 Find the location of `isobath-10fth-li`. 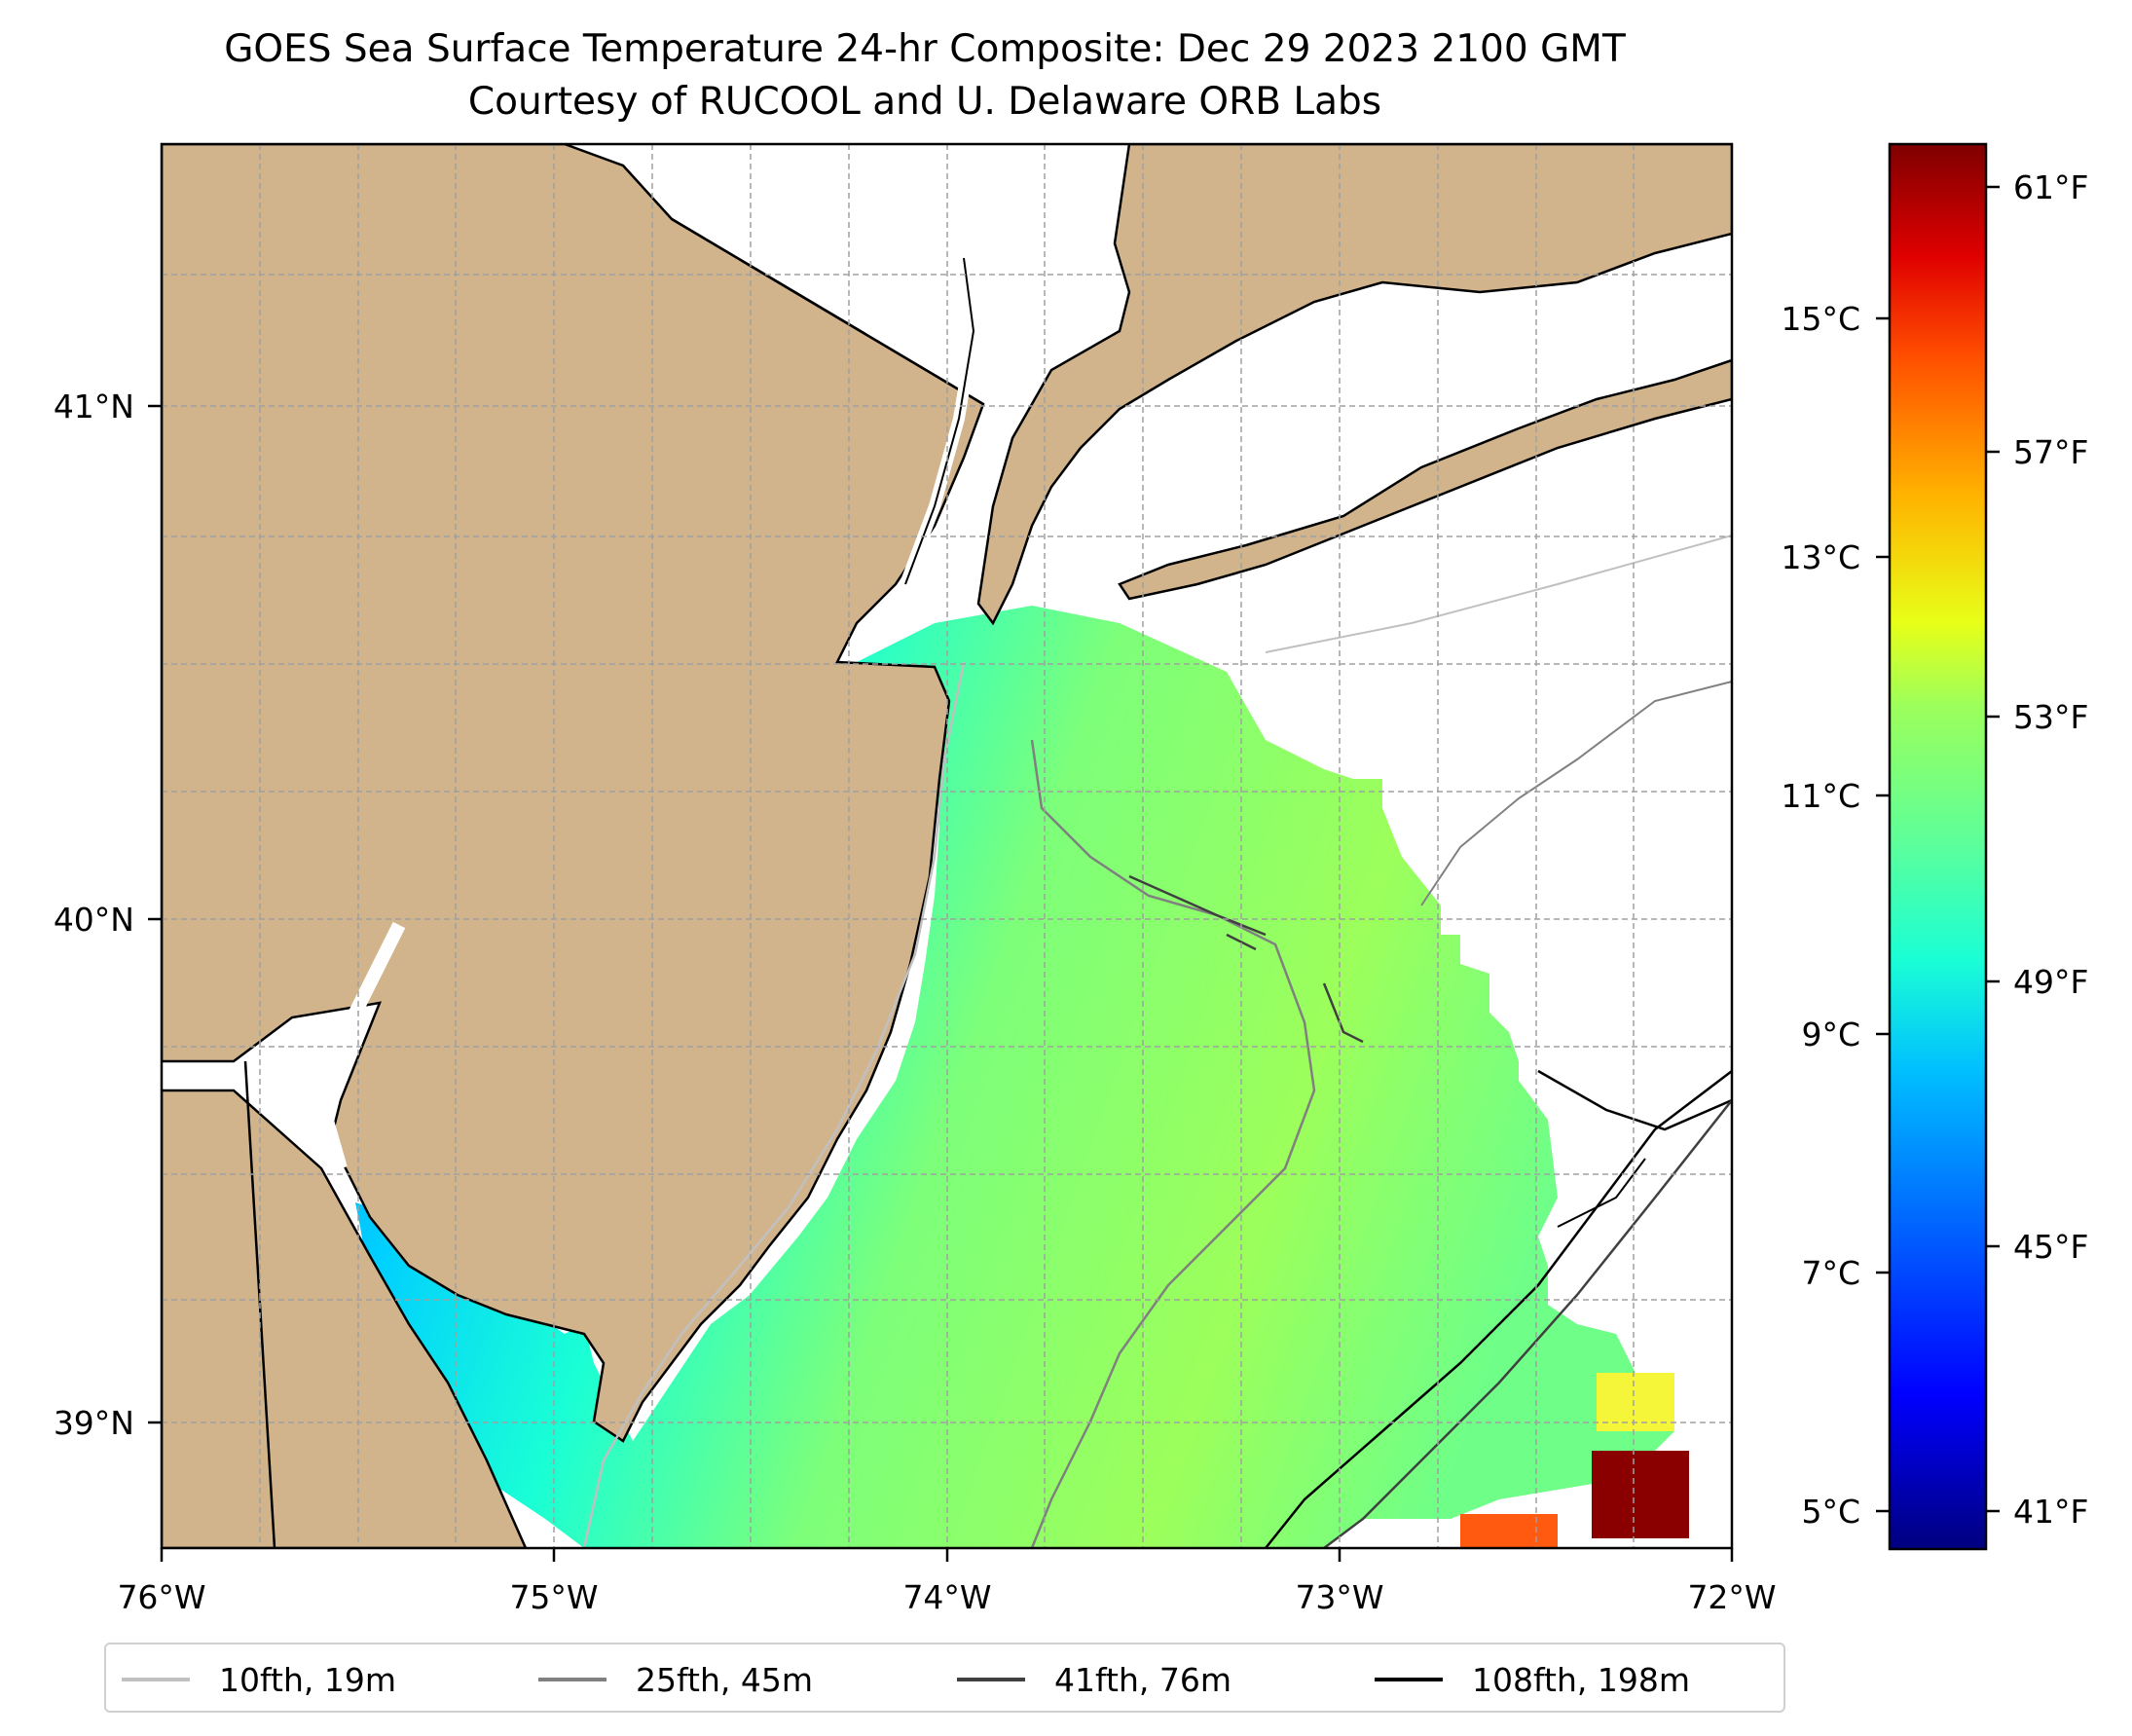

isobath-10fth-li is located at coordinates (1499, 594).